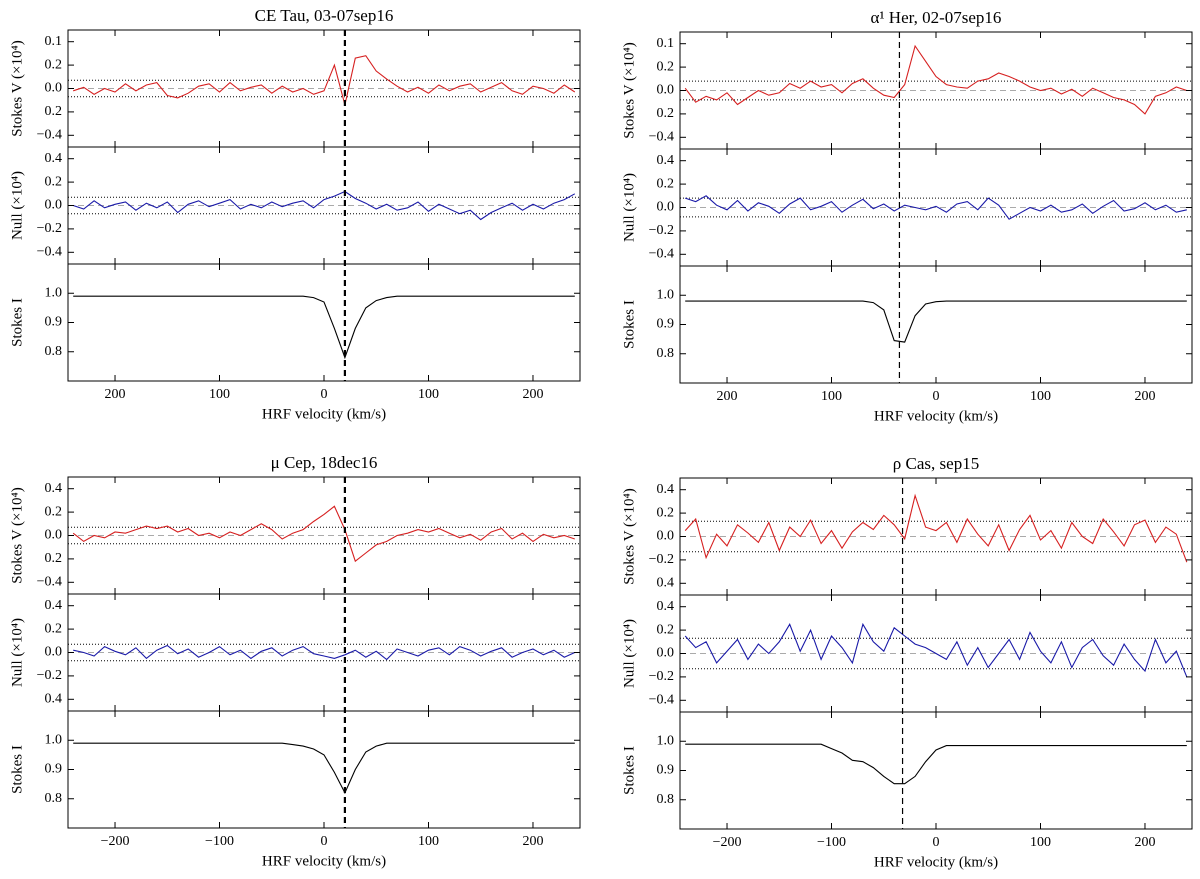 The height and width of the screenshot is (879, 1200). Describe the element at coordinates (936, 17) in the screenshot. I see `chart-title: α¹ Her, 02-07sep16` at that location.